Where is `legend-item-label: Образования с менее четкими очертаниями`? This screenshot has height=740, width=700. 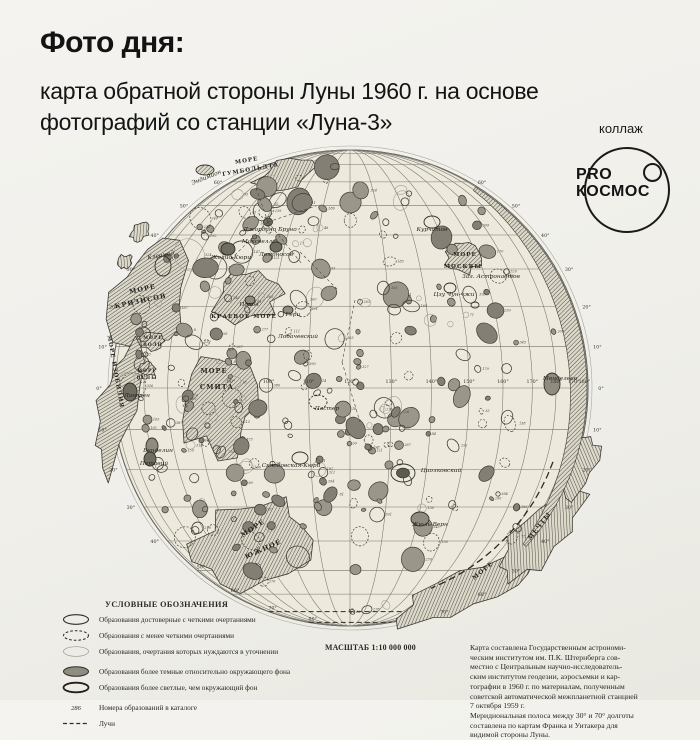 legend-item-label: Образования с менее четкими очертаниями is located at coordinates (167, 636).